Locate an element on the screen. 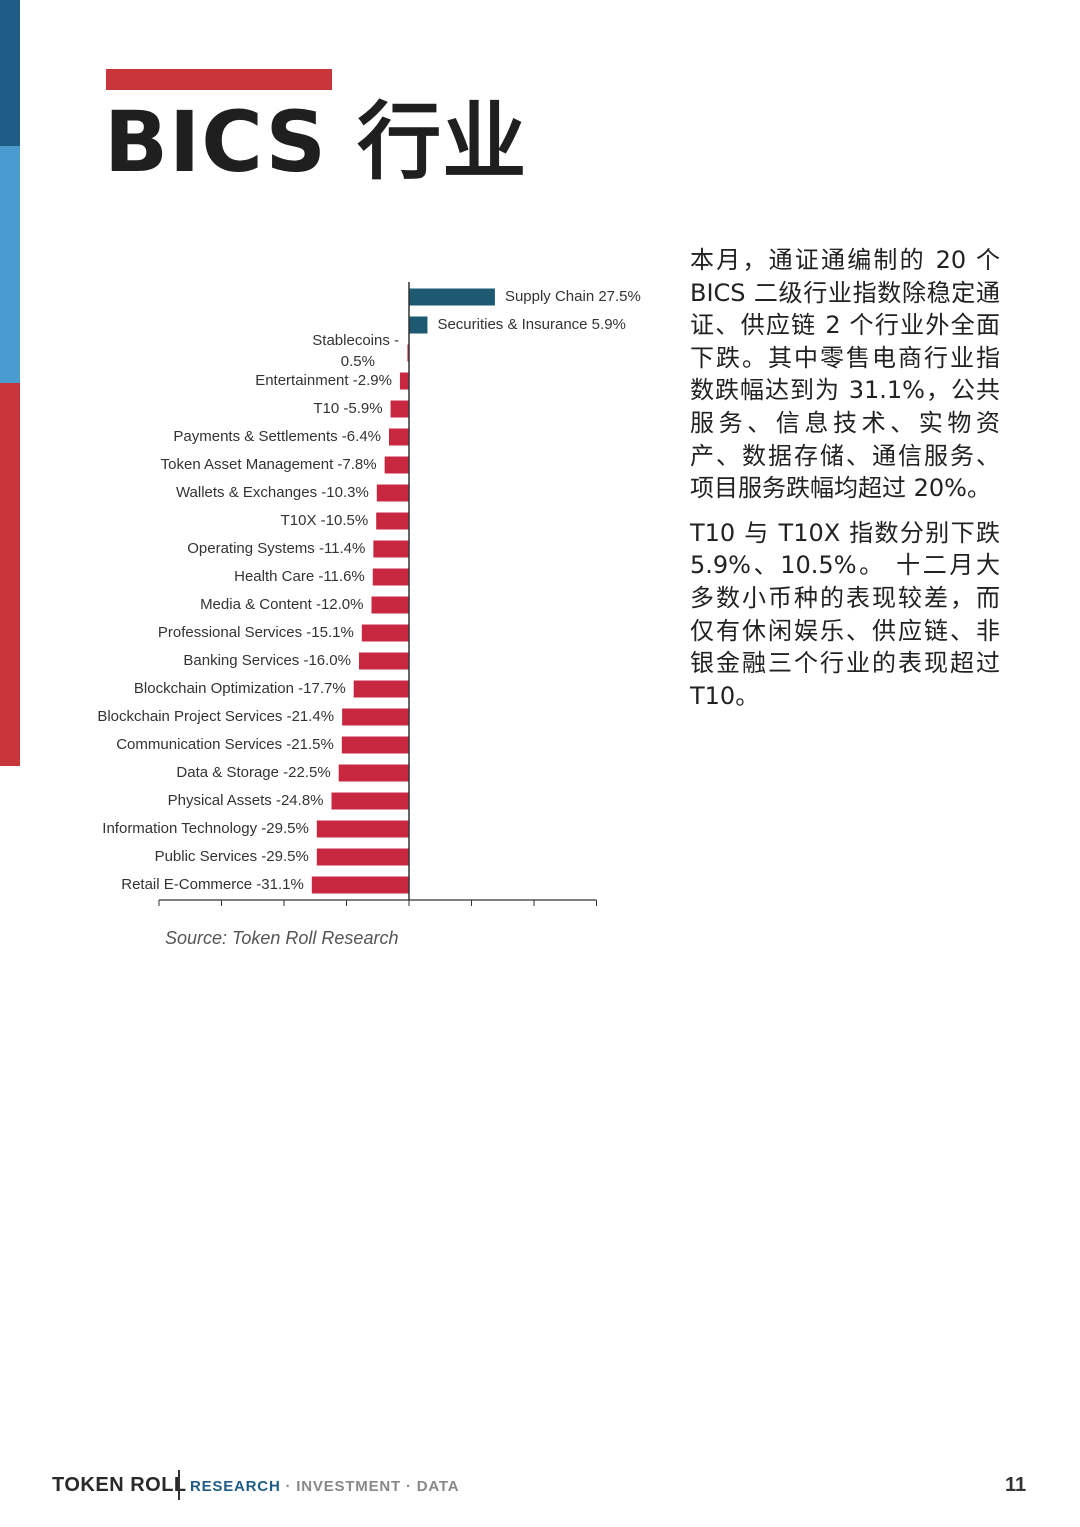  bar-label-11: Health Care -11.6% is located at coordinates (299, 576).